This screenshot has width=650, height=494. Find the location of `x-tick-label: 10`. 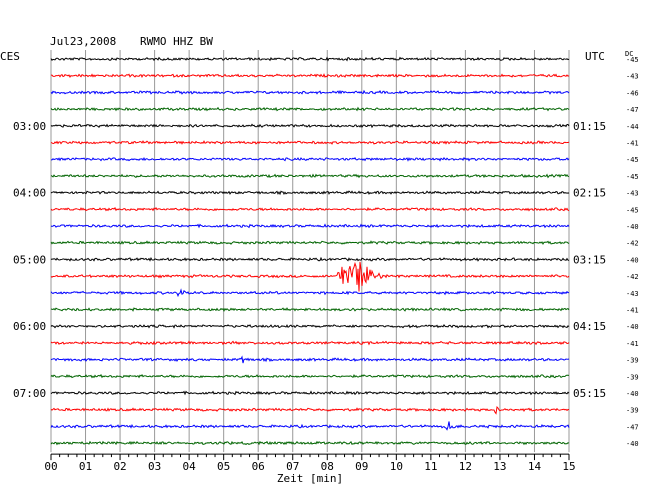

x-tick-label: 10 is located at coordinates (396, 466).